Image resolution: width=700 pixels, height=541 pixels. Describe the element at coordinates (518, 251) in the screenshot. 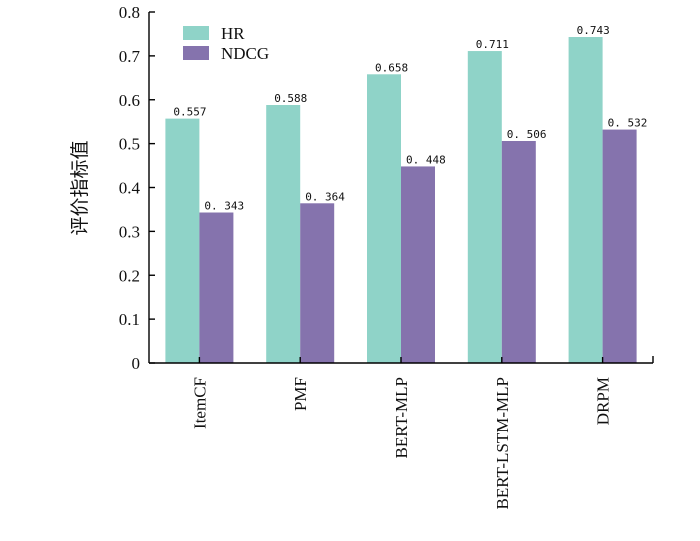

I see `bar-ndcg-bert-lstm-mlp` at that location.